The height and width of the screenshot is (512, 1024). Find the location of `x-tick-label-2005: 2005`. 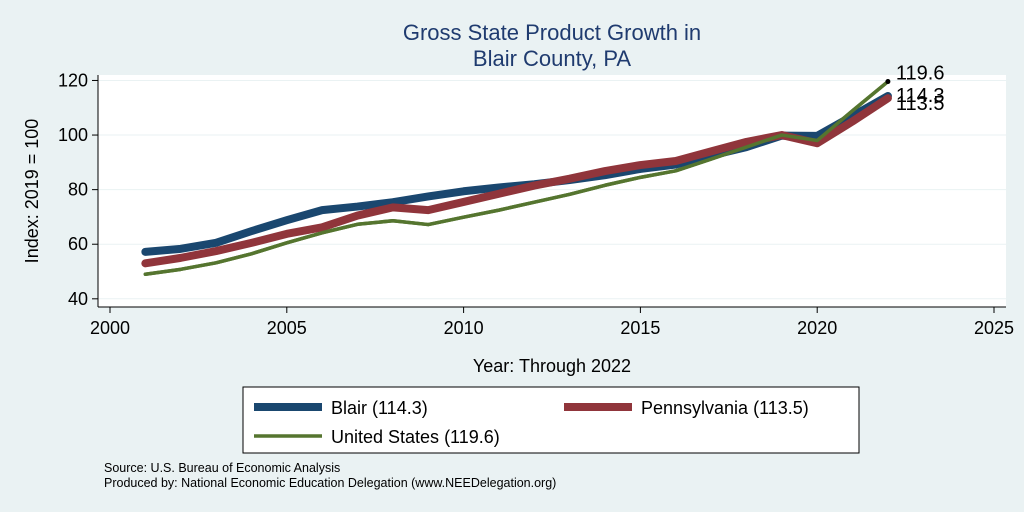

x-tick-label-2005: 2005 is located at coordinates (287, 328).